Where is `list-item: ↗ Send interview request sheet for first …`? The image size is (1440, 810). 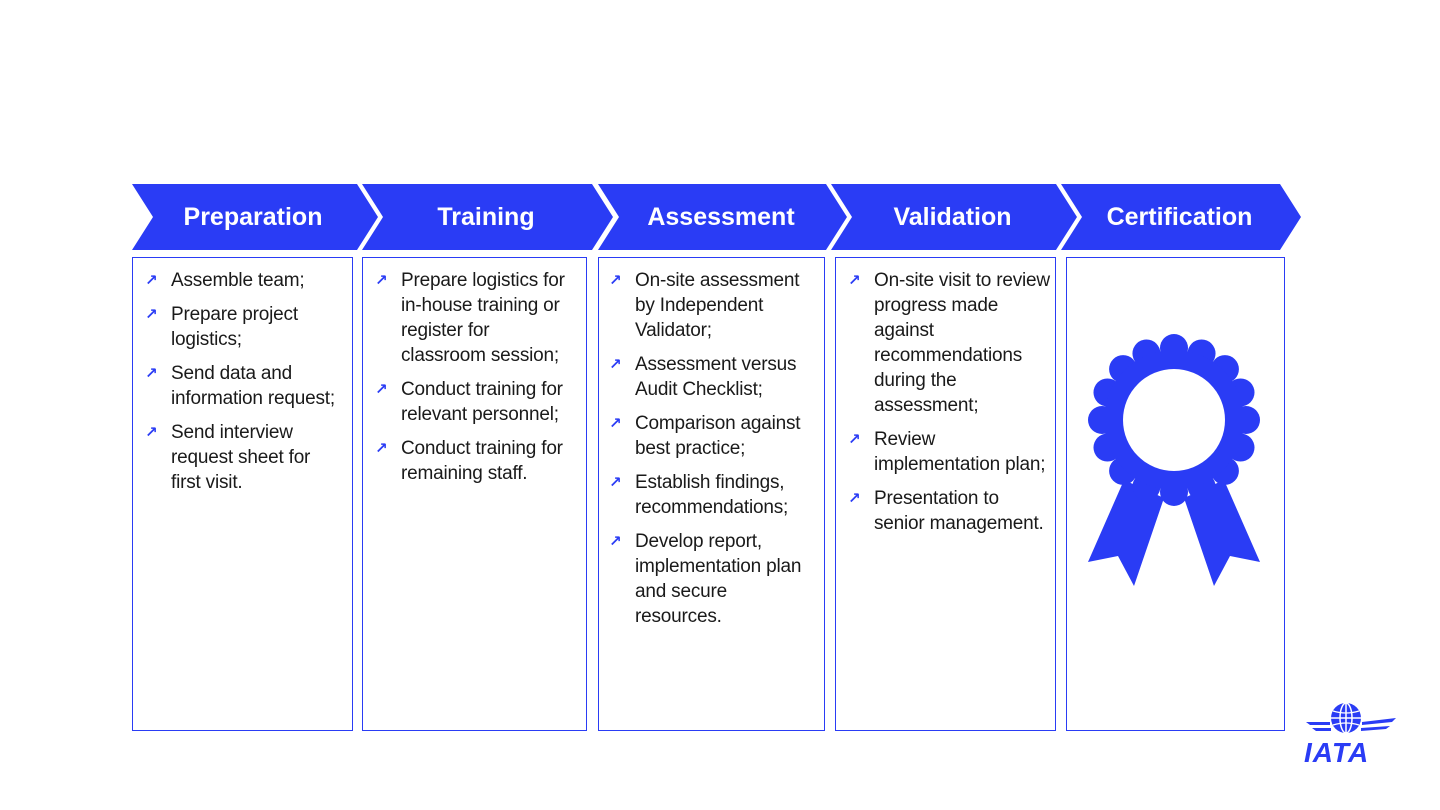 list-item: ↗ Send interview request sheet for first … is located at coordinates (228, 457).